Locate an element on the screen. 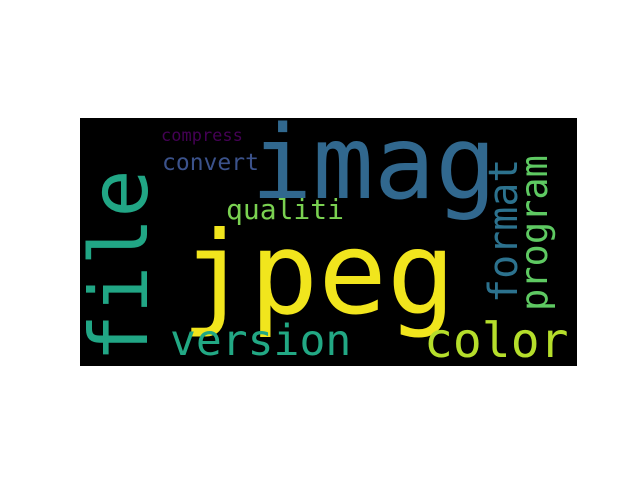 This screenshot has width=640, height=480. word-program: program is located at coordinates (534, 233).